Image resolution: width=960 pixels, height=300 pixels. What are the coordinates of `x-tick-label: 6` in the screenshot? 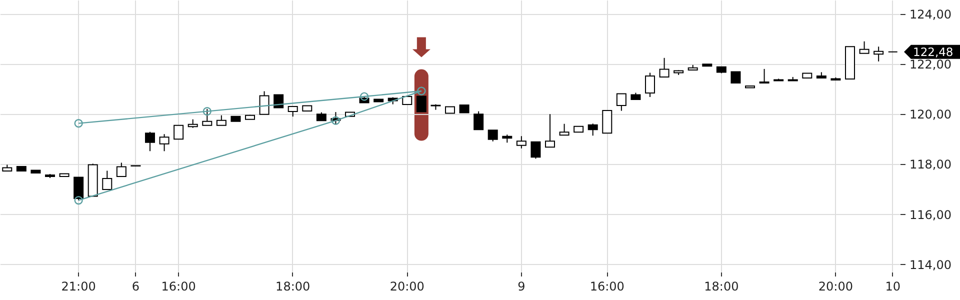 It's located at (136, 287).